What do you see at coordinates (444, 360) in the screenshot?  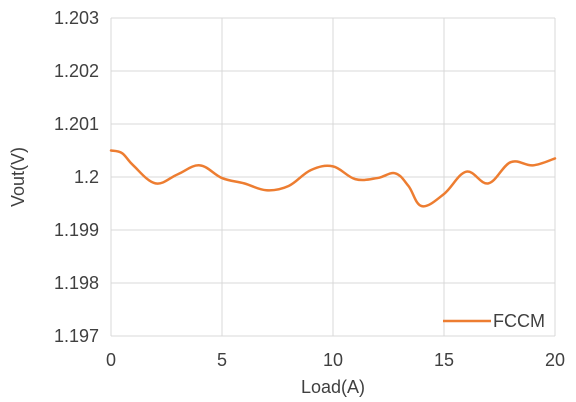 I see `x-tick-label: 15` at bounding box center [444, 360].